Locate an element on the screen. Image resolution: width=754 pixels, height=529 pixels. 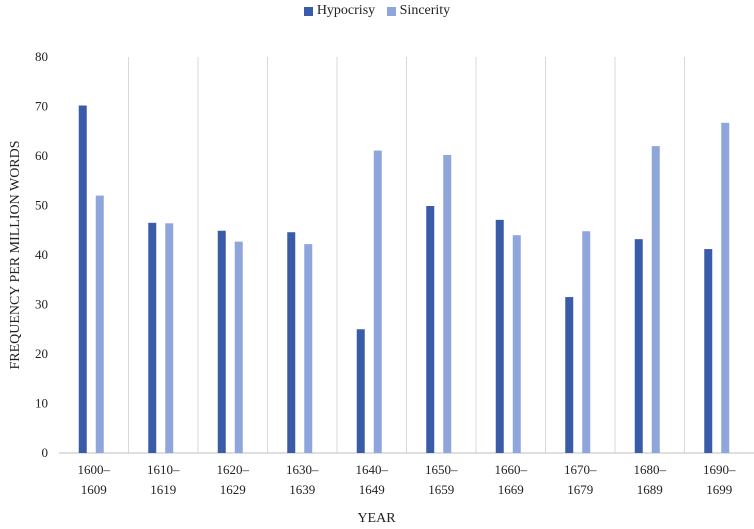
x-tick-label: 1649 is located at coordinates (372, 489).